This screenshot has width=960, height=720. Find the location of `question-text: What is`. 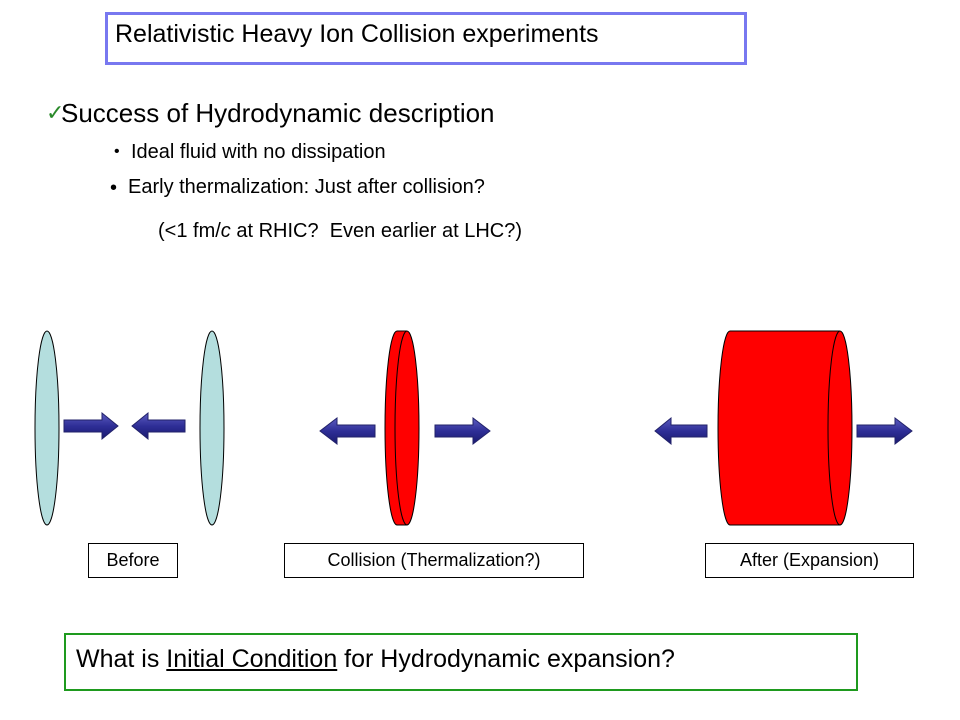

question-text: What is is located at coordinates (121, 659).